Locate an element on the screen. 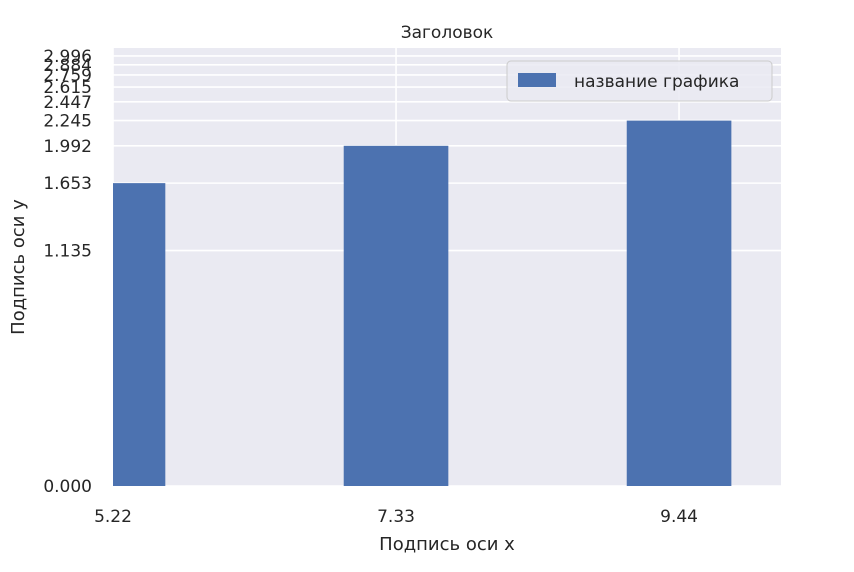  legend: название графика is located at coordinates (639, 81).